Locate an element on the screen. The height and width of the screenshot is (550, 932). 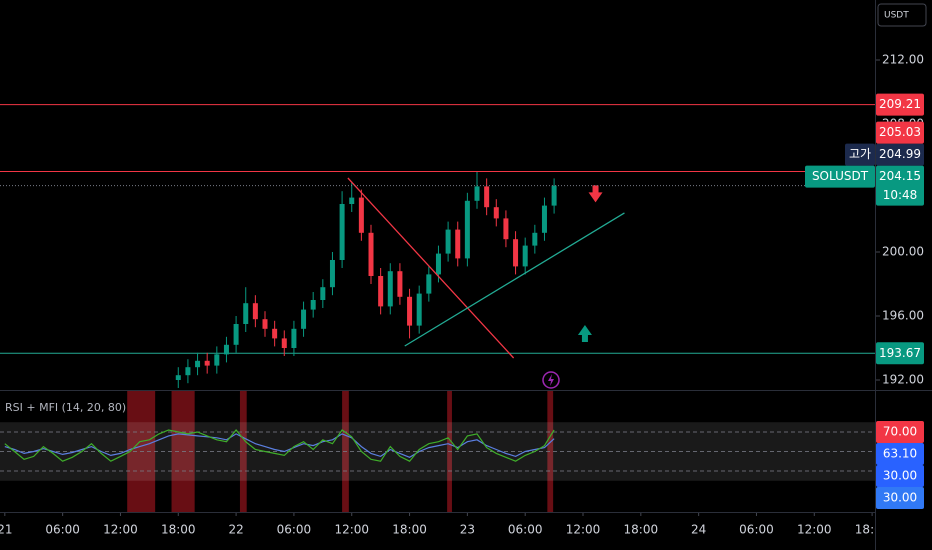
price-badge-label: 204.15 is located at coordinates (900, 176).